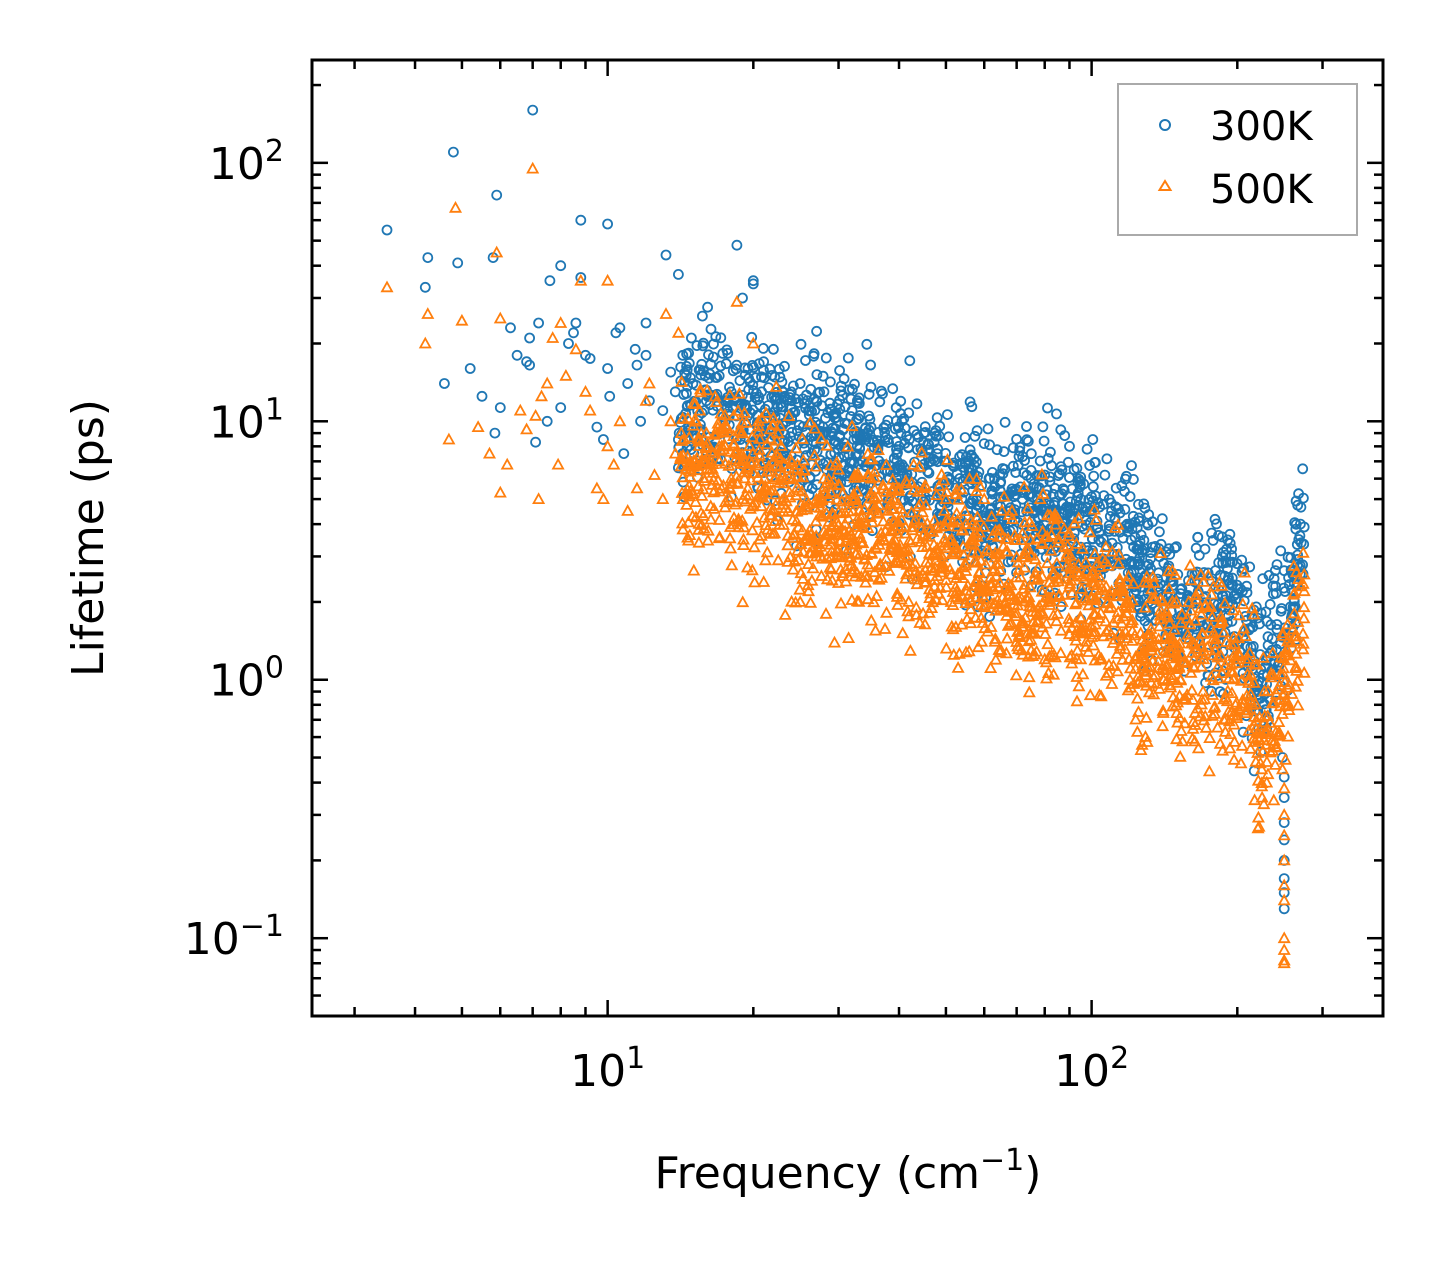  Describe the element at coordinates (1091, 1069) in the screenshot. I see `x-tick-label: 102` at that location.